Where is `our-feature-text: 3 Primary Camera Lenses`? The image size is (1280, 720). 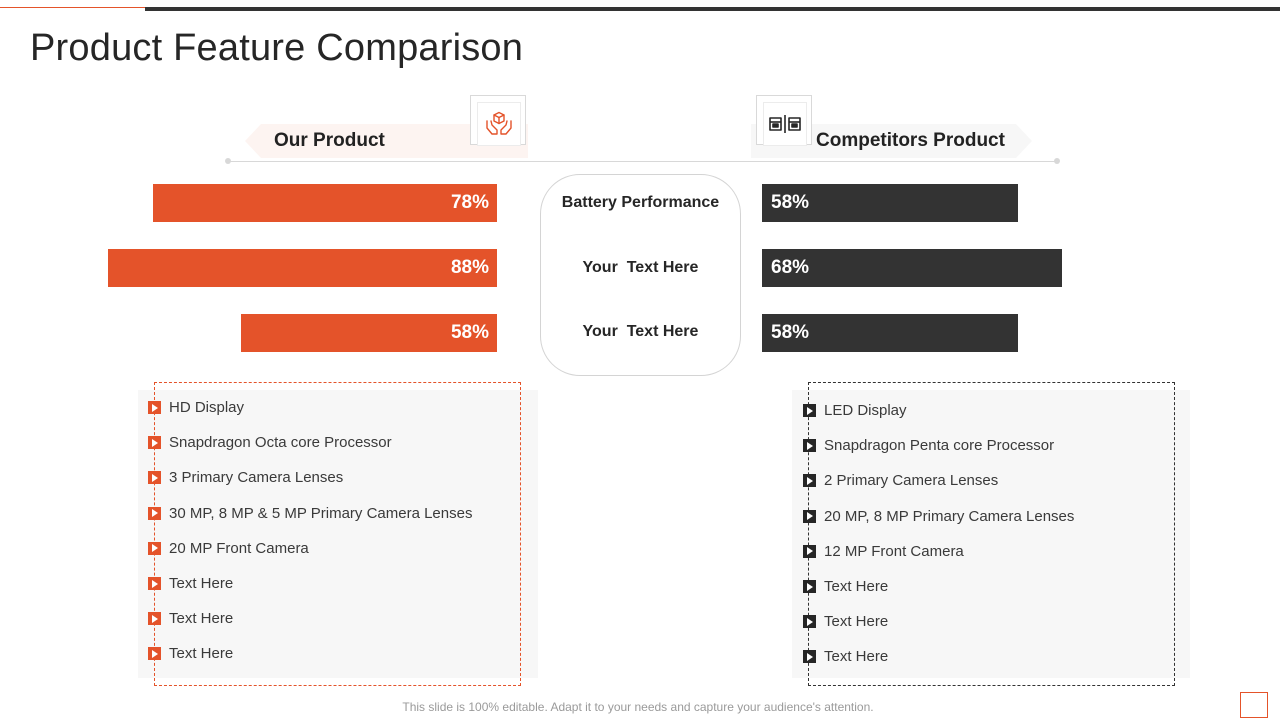
our-feature-text: 3 Primary Camera Lenses is located at coordinates (256, 478).